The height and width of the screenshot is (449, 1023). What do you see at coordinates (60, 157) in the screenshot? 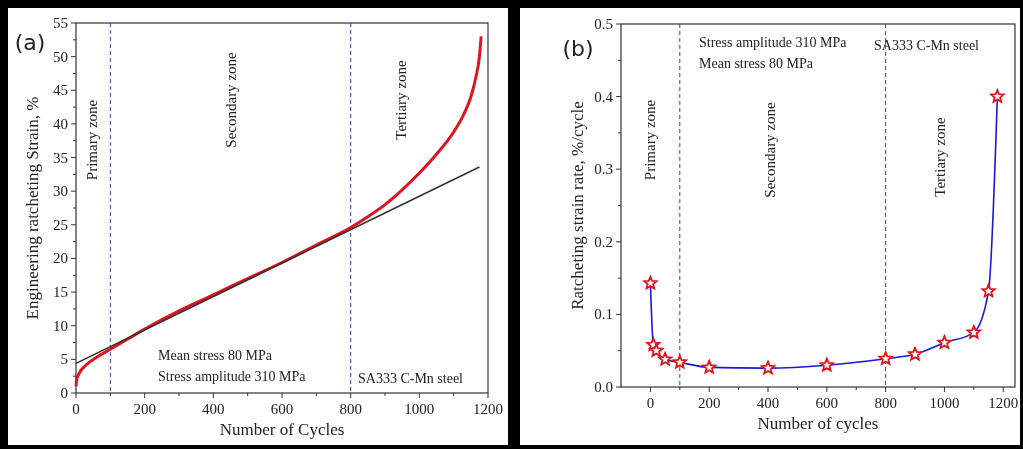
I see `y-tick-label: 35` at bounding box center [60, 157].